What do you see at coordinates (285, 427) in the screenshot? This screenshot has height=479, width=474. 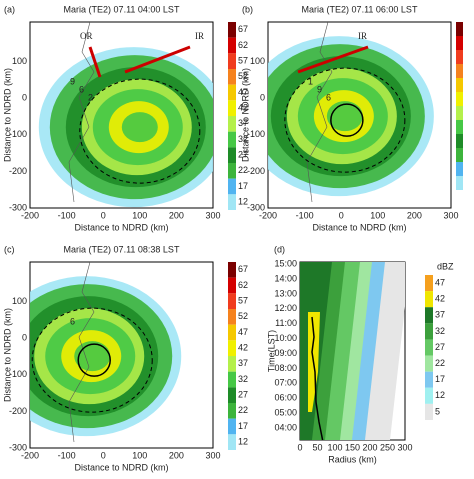 I see `y-tick-label: 04:00` at bounding box center [285, 427].